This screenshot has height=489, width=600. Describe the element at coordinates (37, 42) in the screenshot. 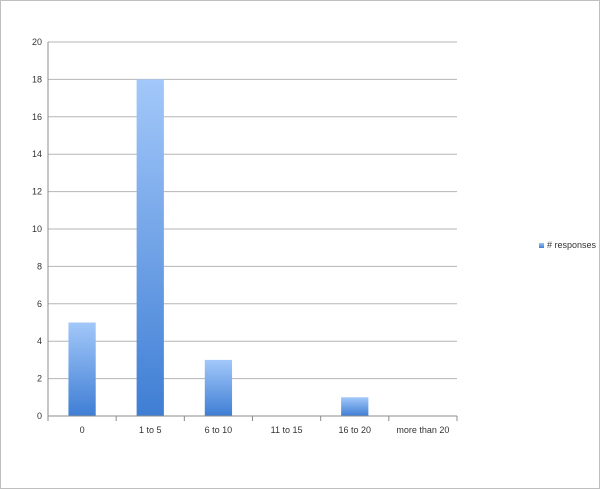

I see `y-tick-label-20: 20` at that location.